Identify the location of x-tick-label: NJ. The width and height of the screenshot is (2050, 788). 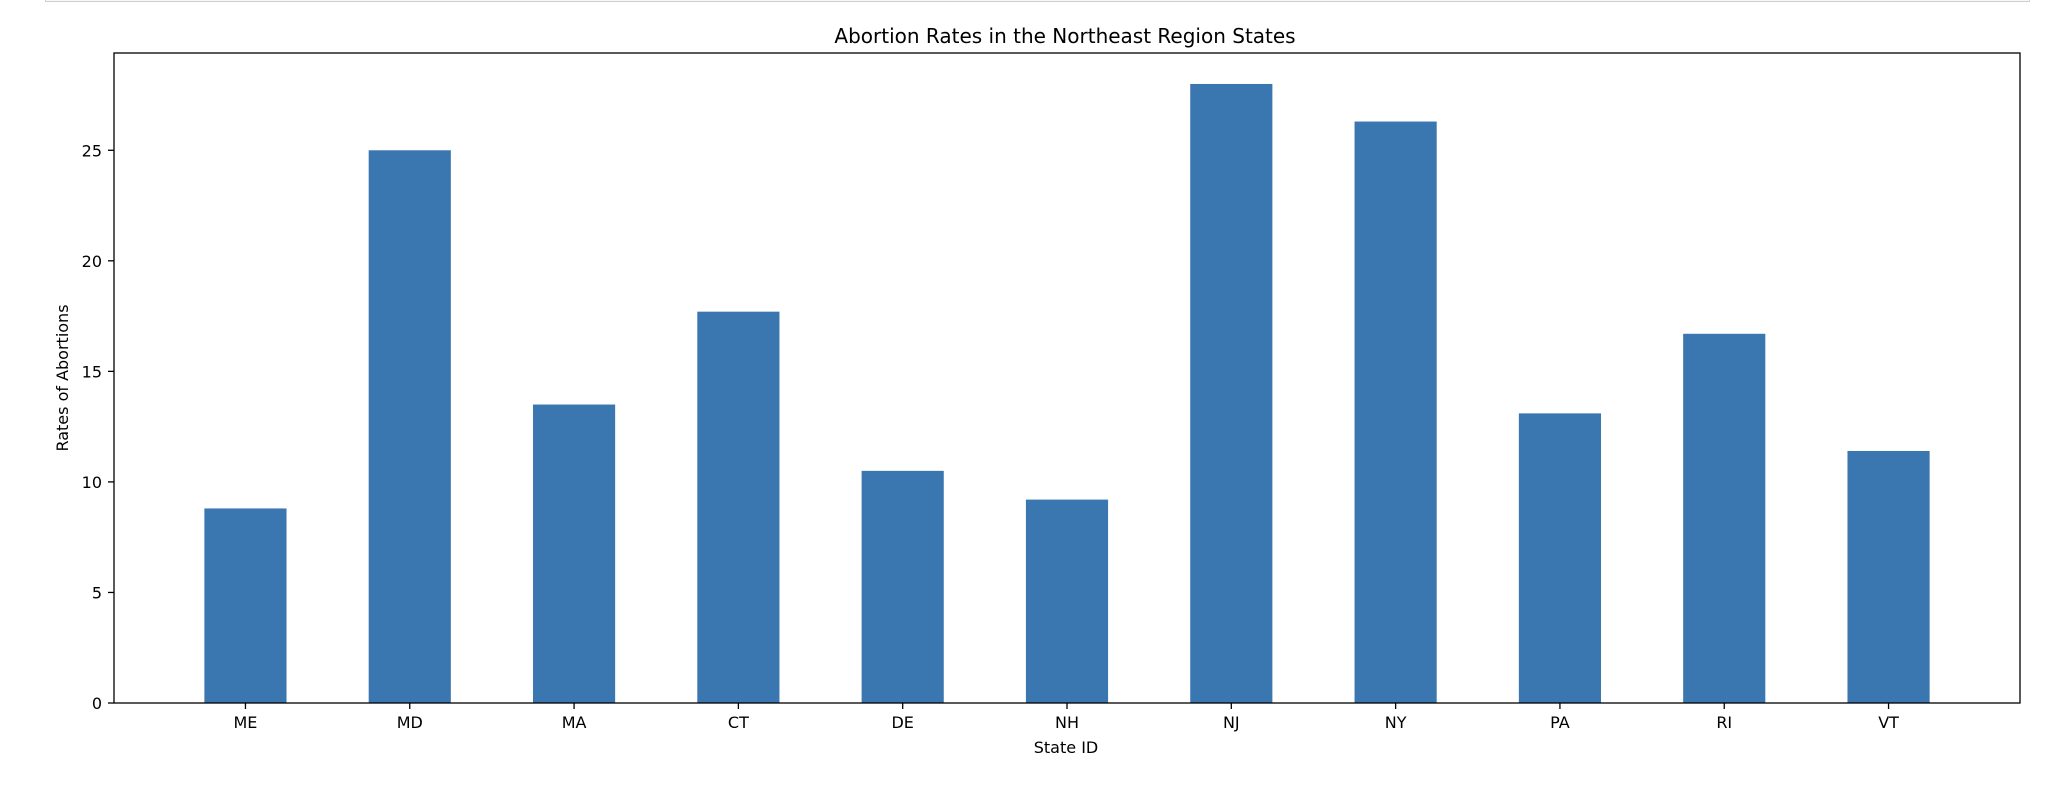
(1231, 722).